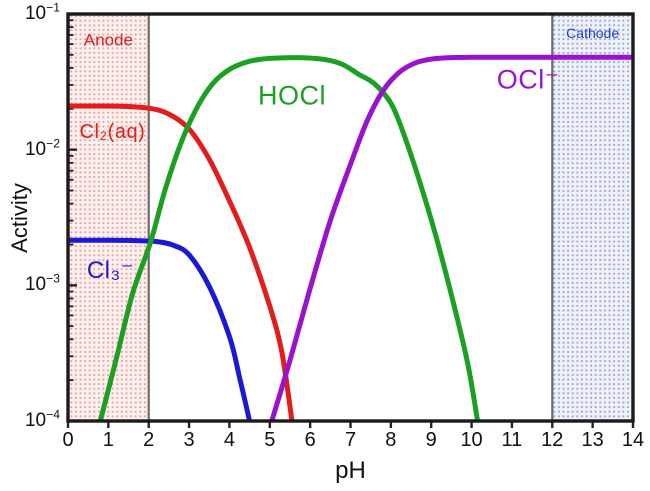 The width and height of the screenshot is (650, 491). I want to click on series-label-ocl: OCl⁻, so click(528, 79).